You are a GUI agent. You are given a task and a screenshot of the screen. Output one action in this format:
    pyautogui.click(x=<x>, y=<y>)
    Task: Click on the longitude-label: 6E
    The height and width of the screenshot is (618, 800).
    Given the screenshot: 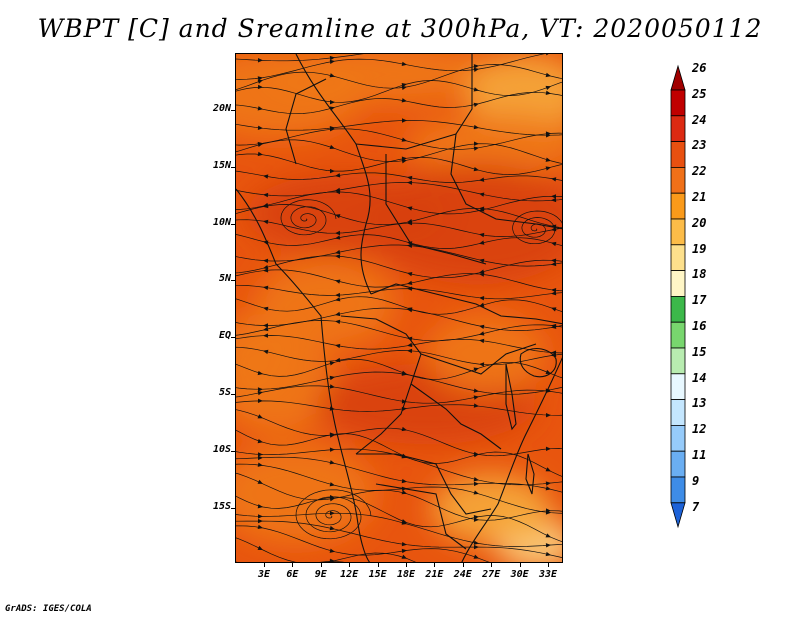 What is the action you would take?
    pyautogui.click(x=292, y=574)
    